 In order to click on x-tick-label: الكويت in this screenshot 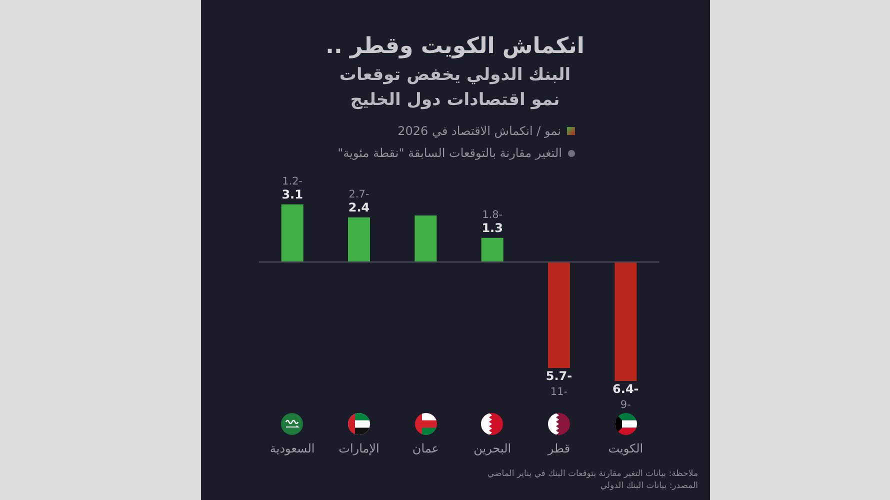, I will do `click(626, 449)`.